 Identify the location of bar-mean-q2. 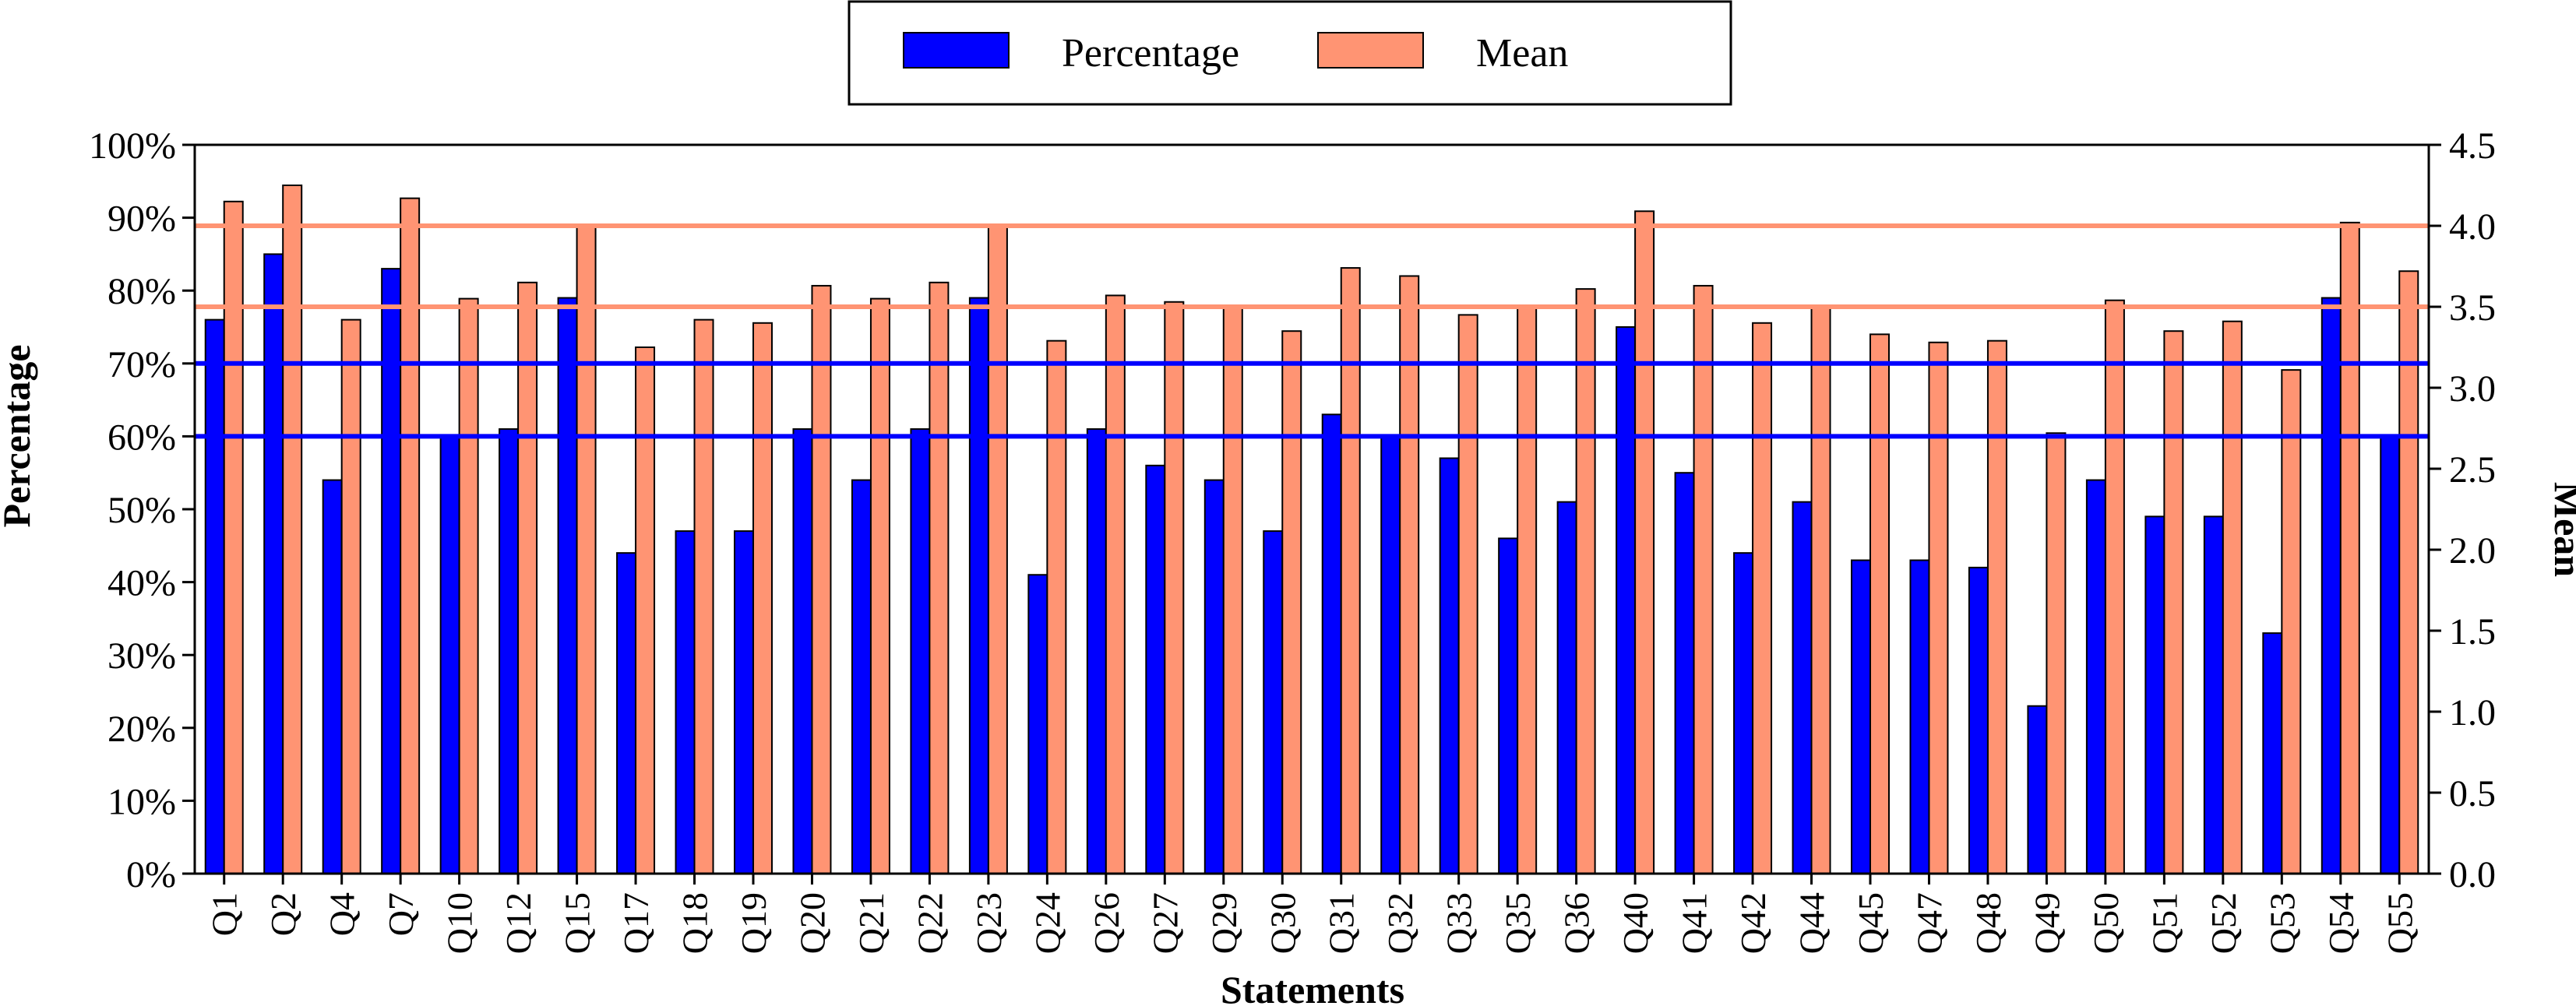
(292, 529).